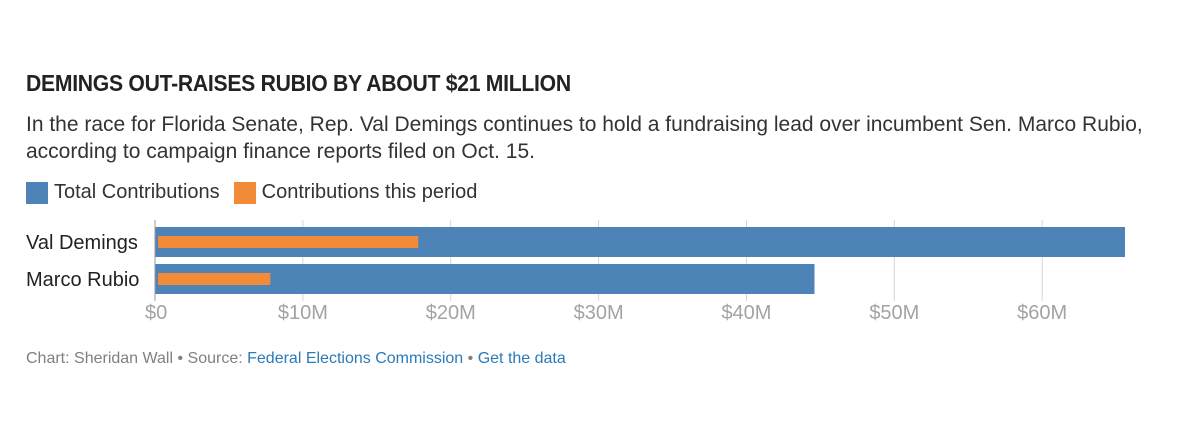 The image size is (1200, 423). What do you see at coordinates (100, 358) in the screenshot?
I see `chart-credit: Chart: Sheridan Wall` at bounding box center [100, 358].